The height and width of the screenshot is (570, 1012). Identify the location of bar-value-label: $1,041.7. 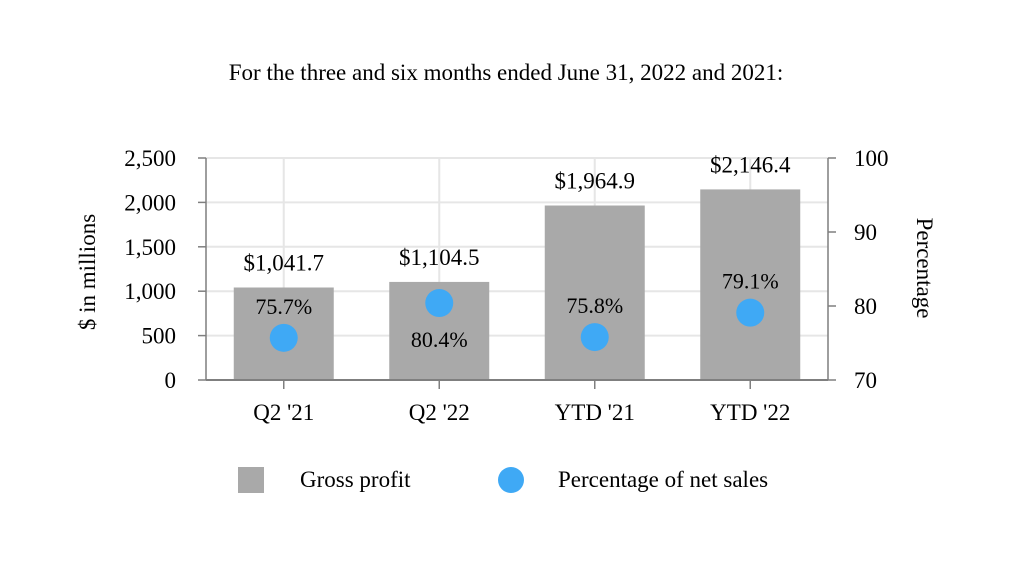
(284, 262).